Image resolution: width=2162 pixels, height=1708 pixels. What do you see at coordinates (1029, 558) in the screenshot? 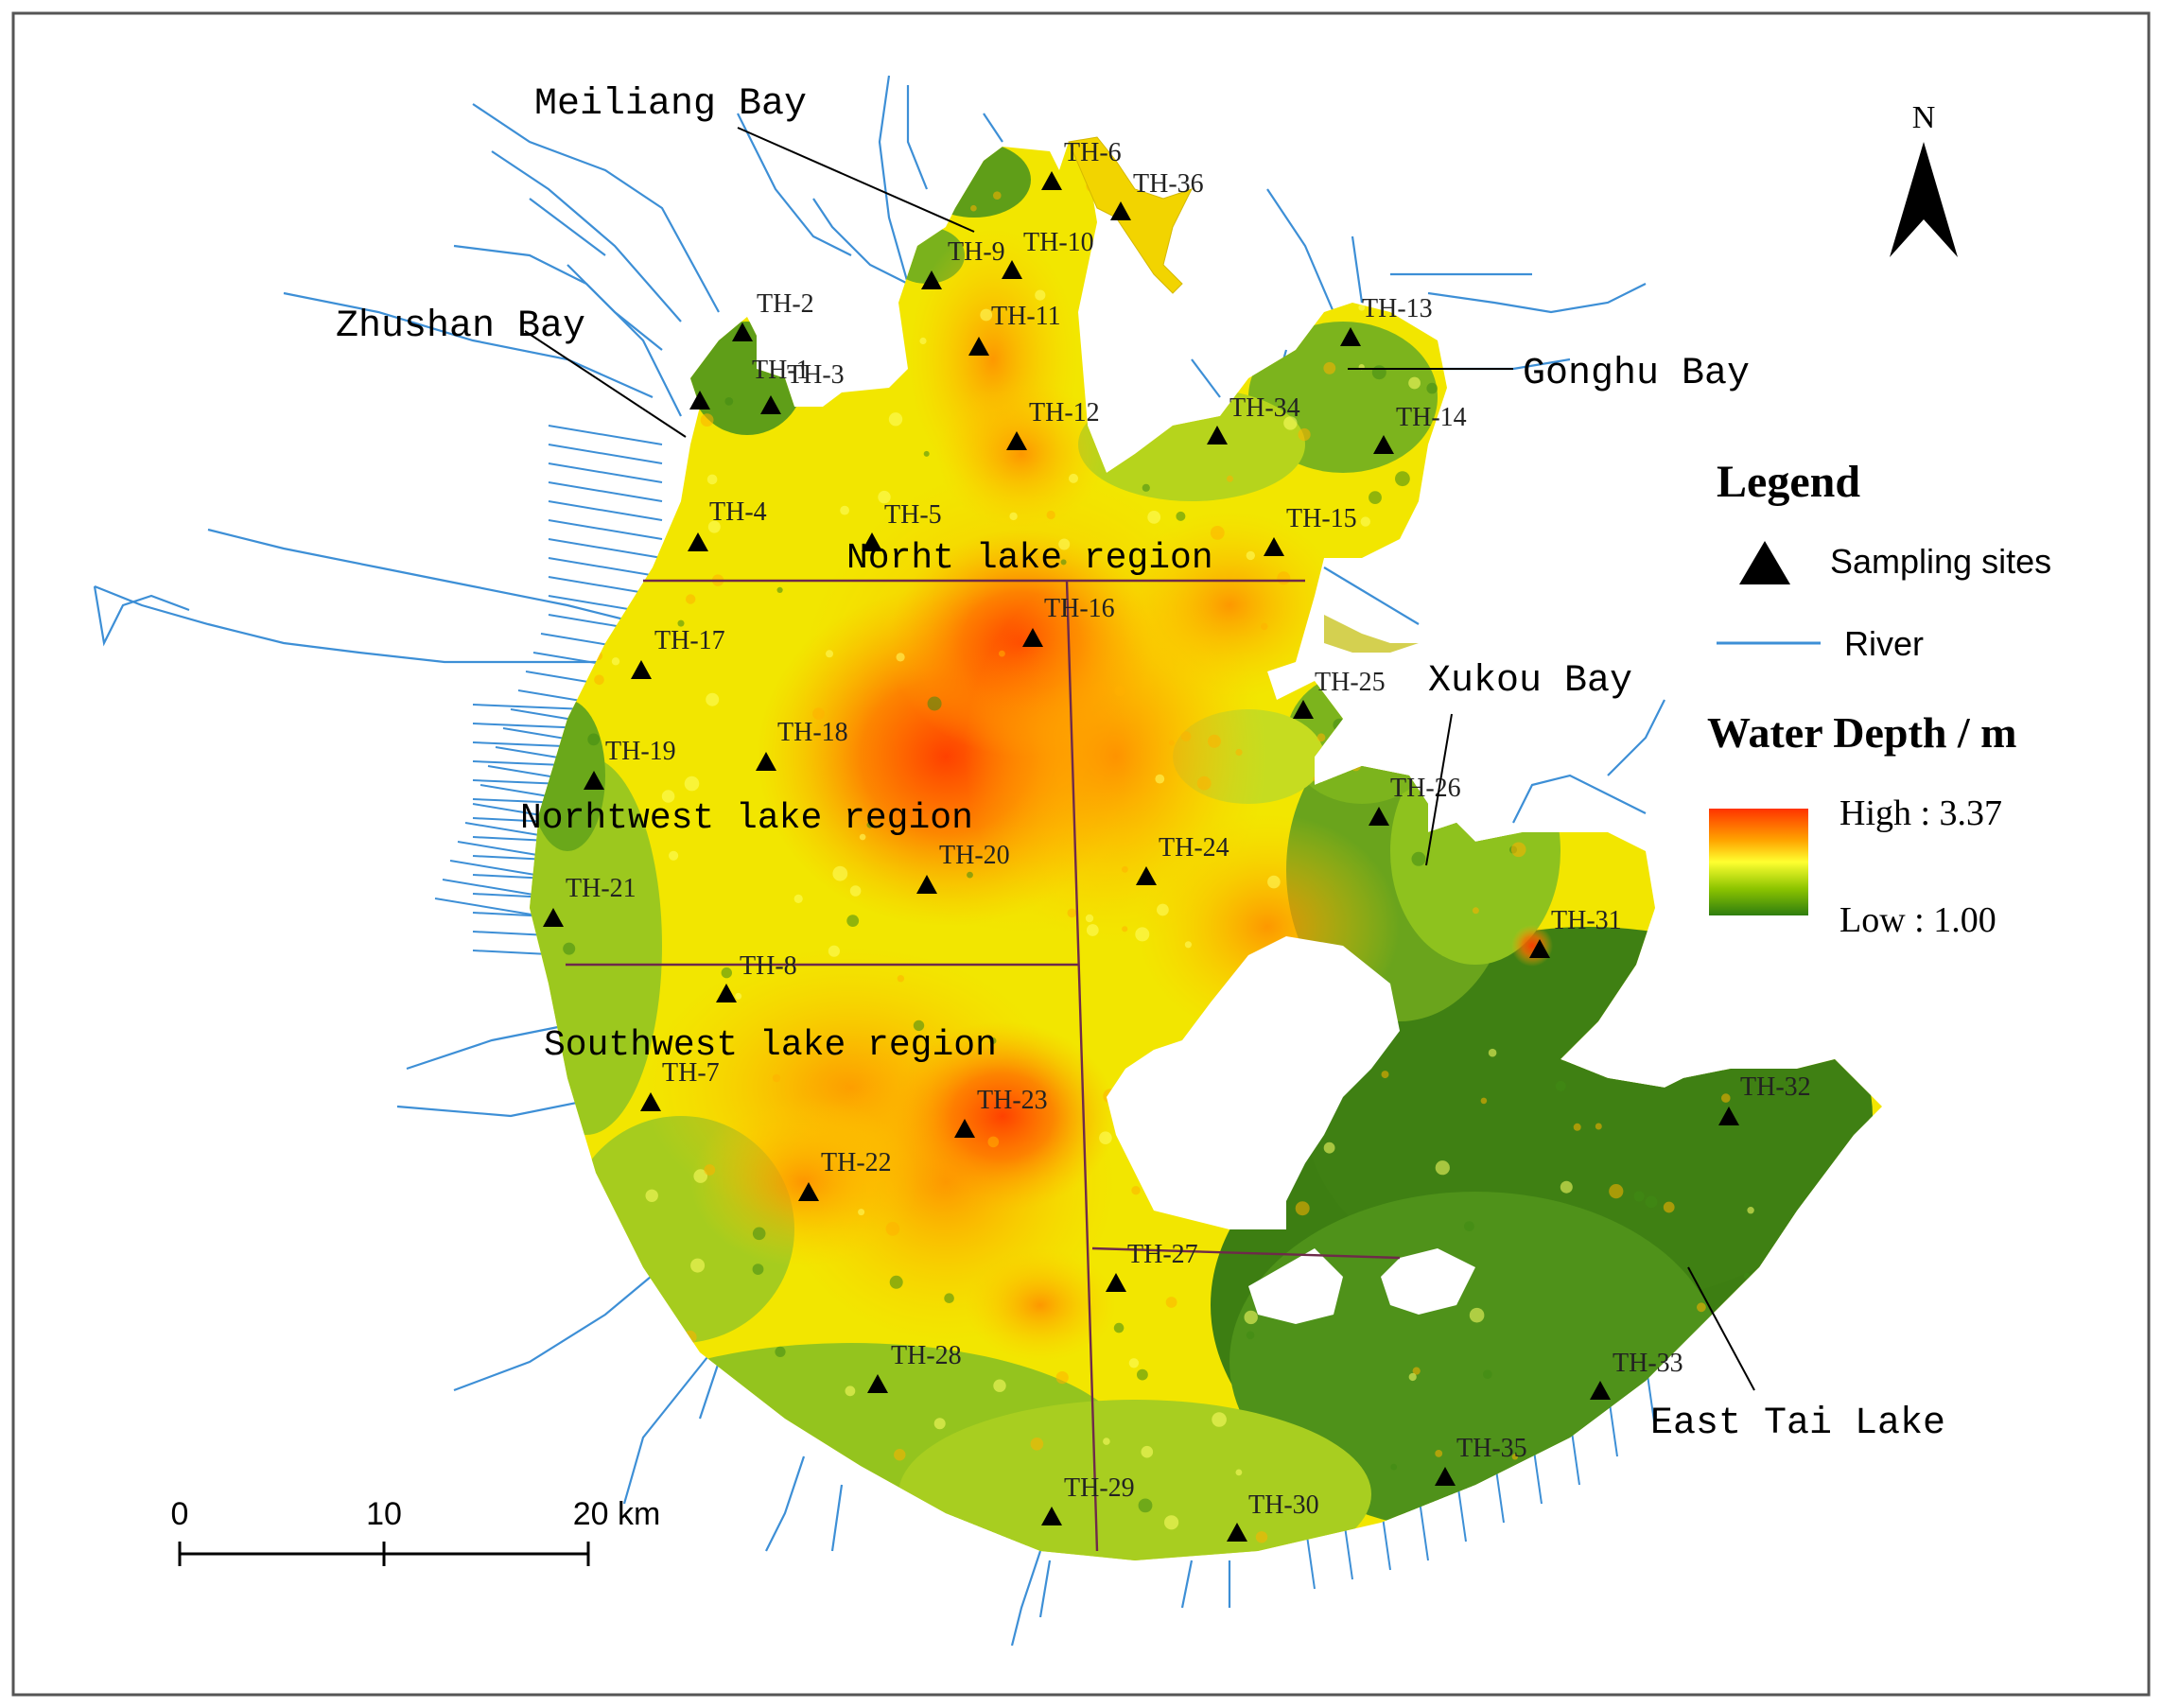
I see `north-region-label: Norht lake region` at bounding box center [1029, 558].